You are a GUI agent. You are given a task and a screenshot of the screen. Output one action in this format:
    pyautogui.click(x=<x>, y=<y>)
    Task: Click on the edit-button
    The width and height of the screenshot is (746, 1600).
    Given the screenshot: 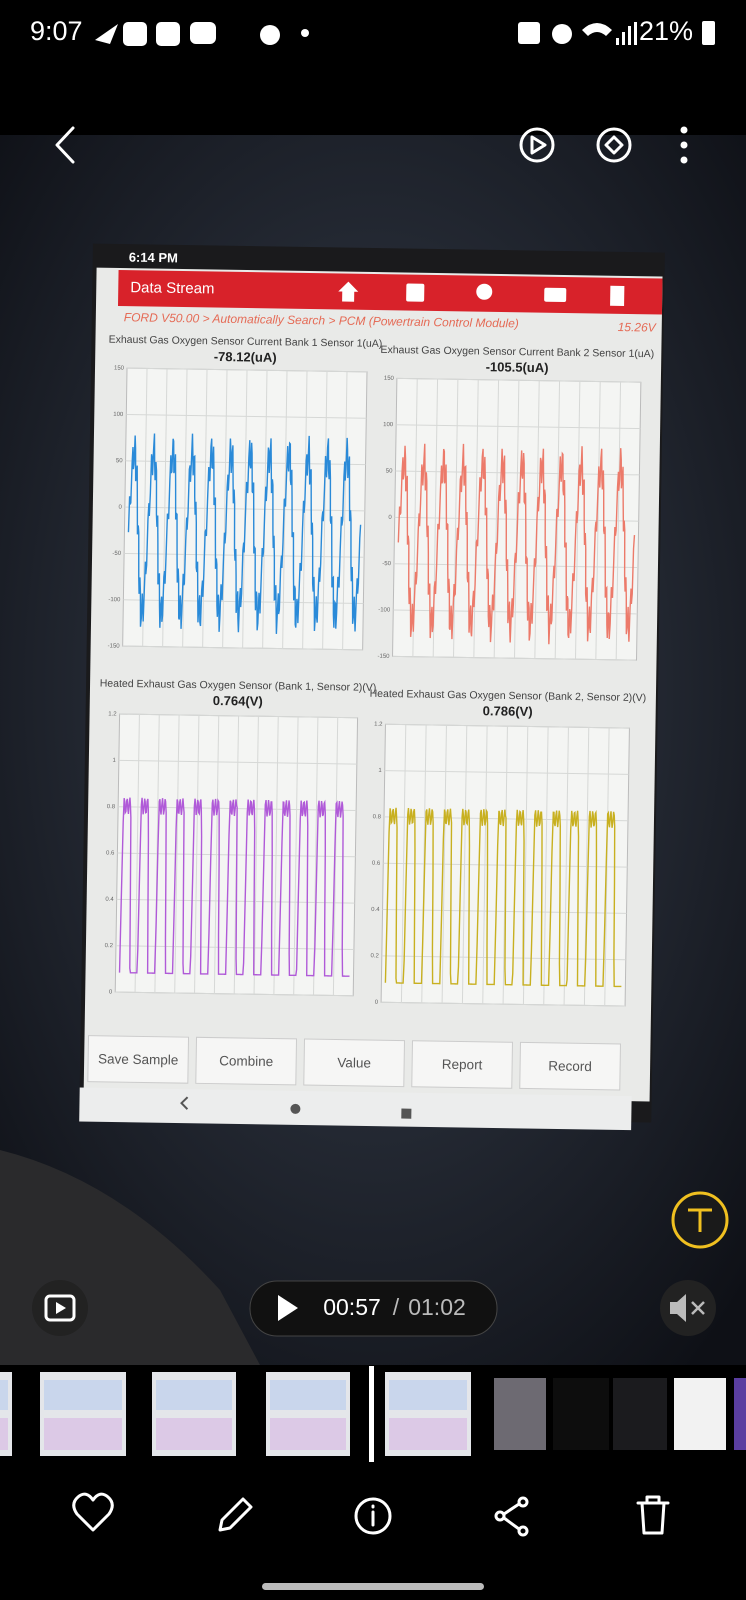 What is the action you would take?
    pyautogui.click(x=235, y=1514)
    